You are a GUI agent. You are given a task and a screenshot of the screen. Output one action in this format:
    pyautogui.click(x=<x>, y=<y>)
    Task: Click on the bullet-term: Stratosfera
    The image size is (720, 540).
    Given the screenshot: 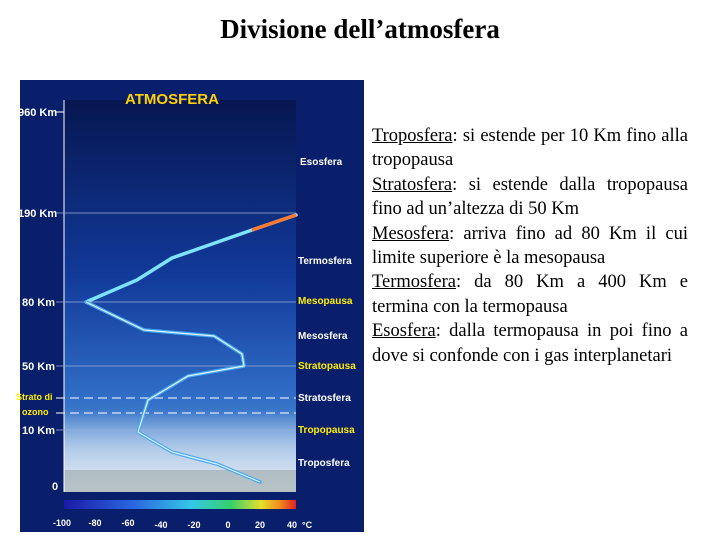 What is the action you would take?
    pyautogui.click(x=412, y=184)
    